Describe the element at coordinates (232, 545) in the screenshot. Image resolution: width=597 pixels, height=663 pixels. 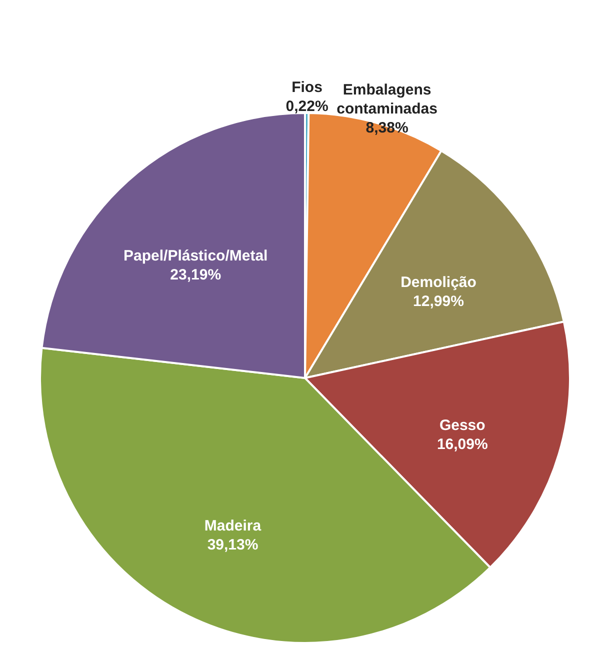
I see `data-label: 39,13%` at that location.